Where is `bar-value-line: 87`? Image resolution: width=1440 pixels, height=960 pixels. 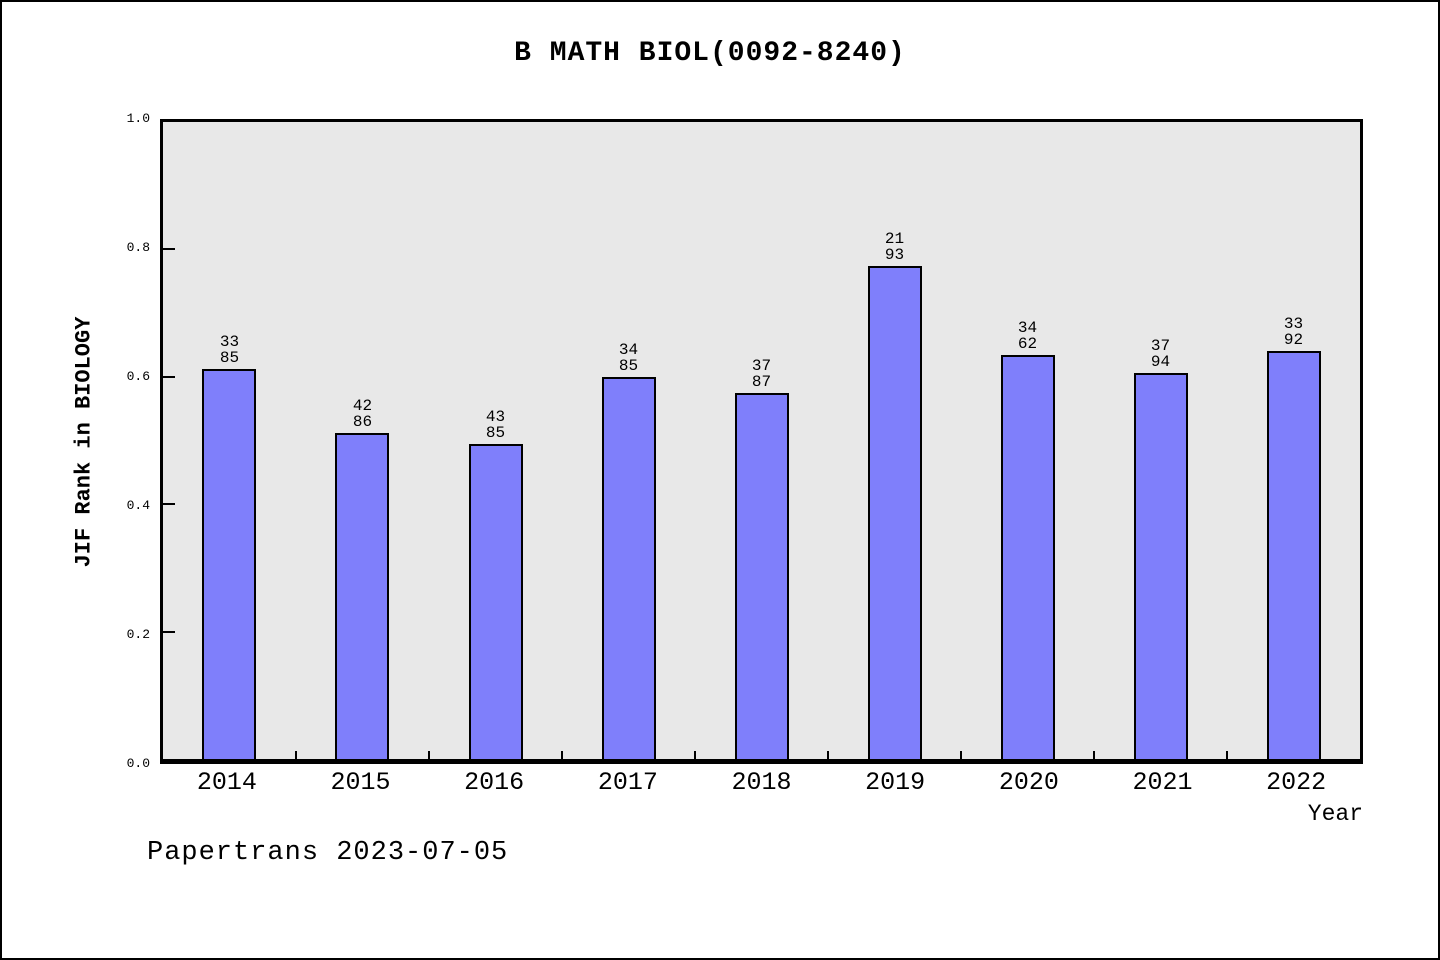
bar-value-line: 87 is located at coordinates (761, 381).